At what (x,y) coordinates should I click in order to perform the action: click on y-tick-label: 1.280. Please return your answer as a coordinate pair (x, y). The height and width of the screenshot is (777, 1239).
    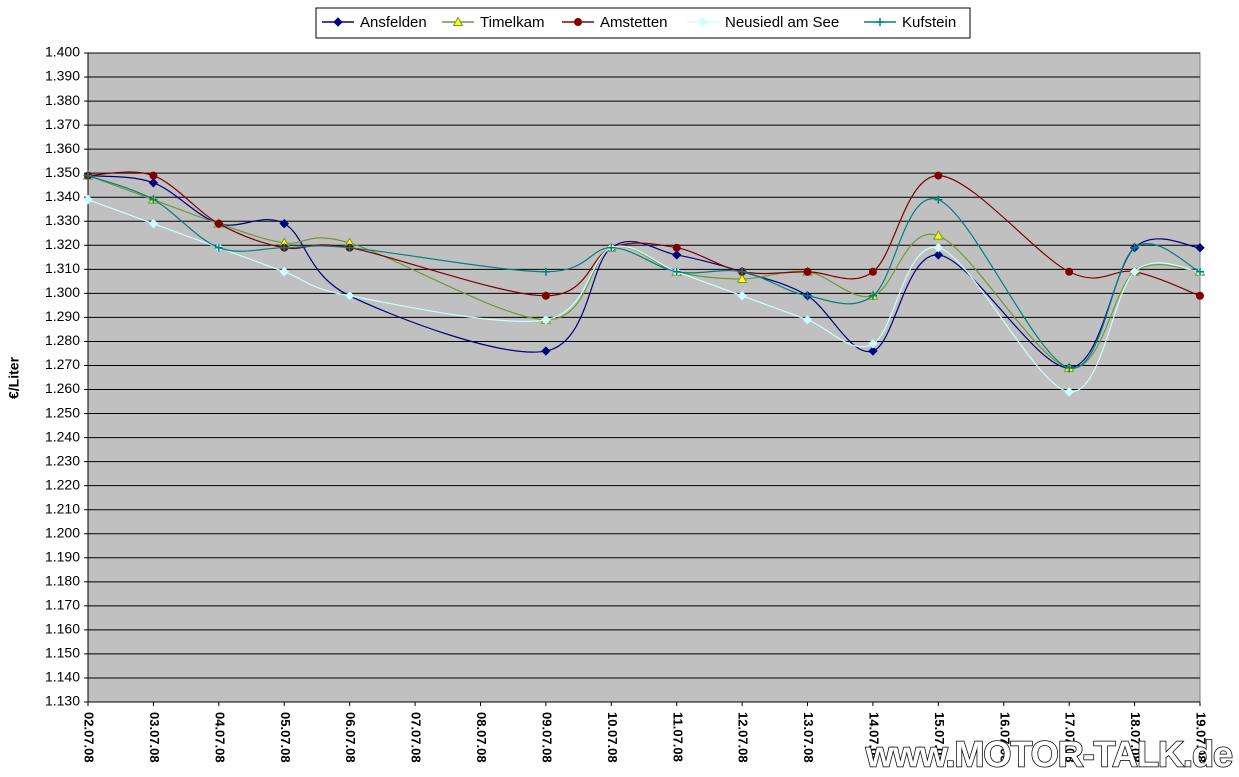
    Looking at the image, I should click on (62, 340).